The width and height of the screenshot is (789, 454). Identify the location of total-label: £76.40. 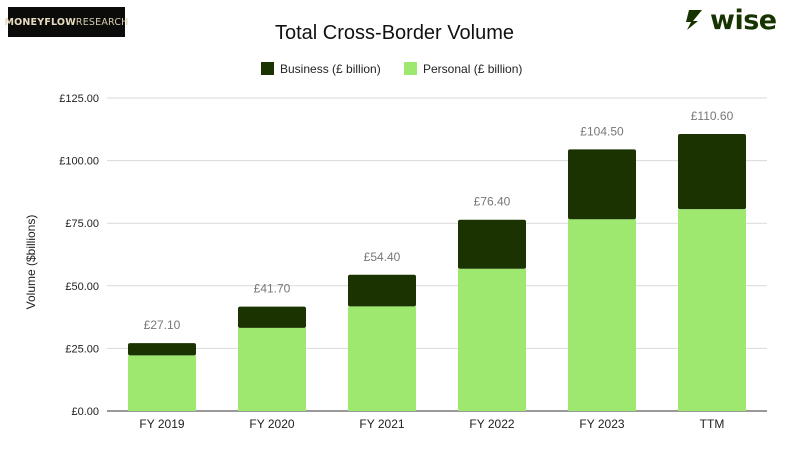
(492, 202).